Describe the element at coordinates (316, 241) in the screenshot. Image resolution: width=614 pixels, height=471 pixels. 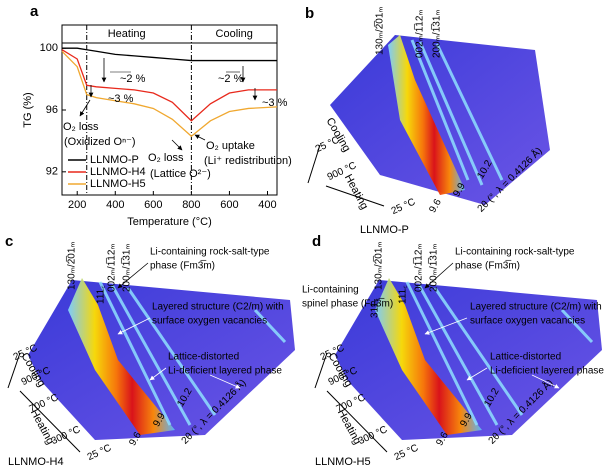
I see `panel-label: d` at that location.